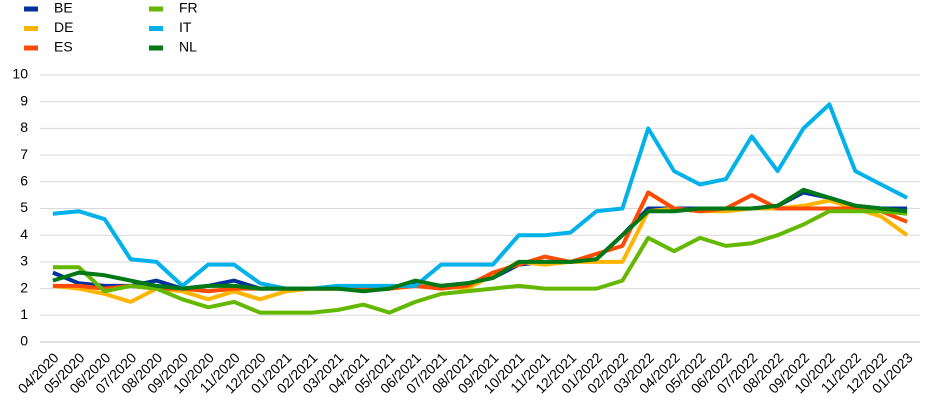 The image size is (948, 410). Describe the element at coordinates (24, 100) in the screenshot. I see `y-tick-label: 9` at that location.